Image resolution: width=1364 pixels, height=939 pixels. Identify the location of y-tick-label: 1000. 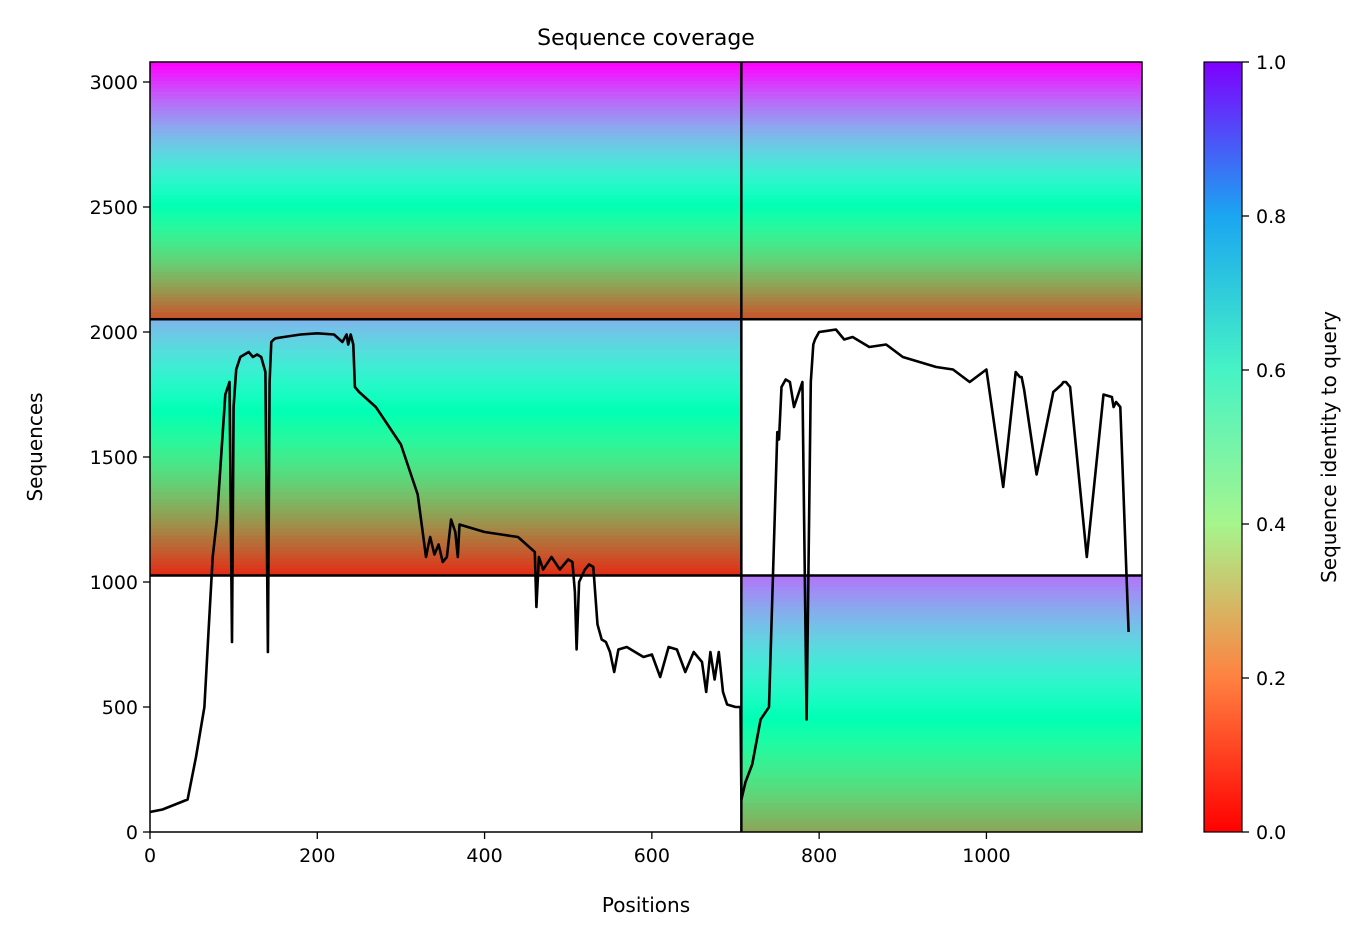
(114, 583).